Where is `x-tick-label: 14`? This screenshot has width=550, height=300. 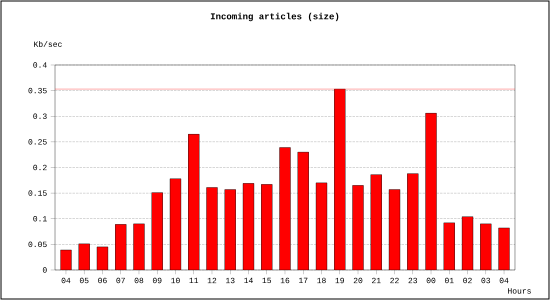
x-tick-label: 14 is located at coordinates (248, 281).